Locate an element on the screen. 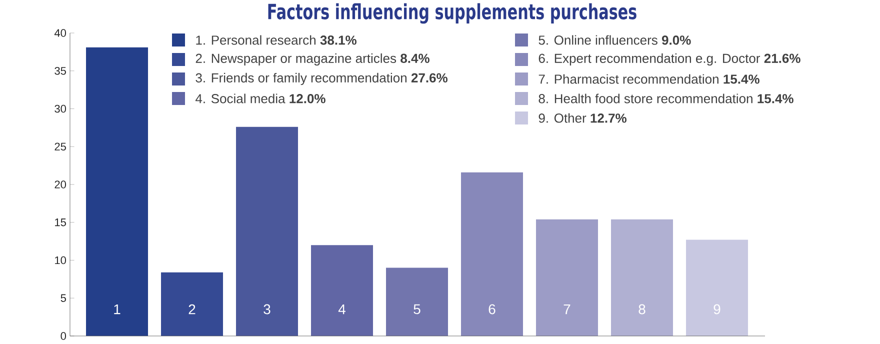  legend-label: 7. Pharmacist recommendation 15.4% is located at coordinates (649, 79).